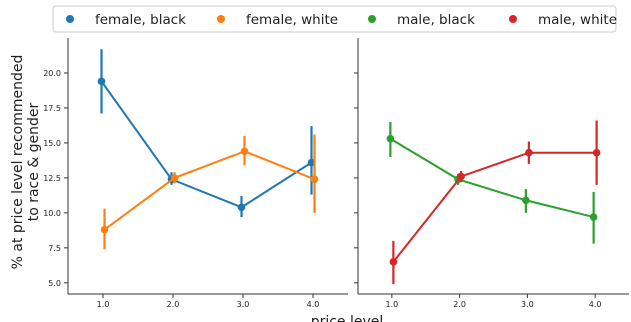 Image resolution: width=631 pixels, height=322 pixels. What do you see at coordinates (577, 20) in the screenshot?
I see `legend-label-male-white: male, white` at bounding box center [577, 20].